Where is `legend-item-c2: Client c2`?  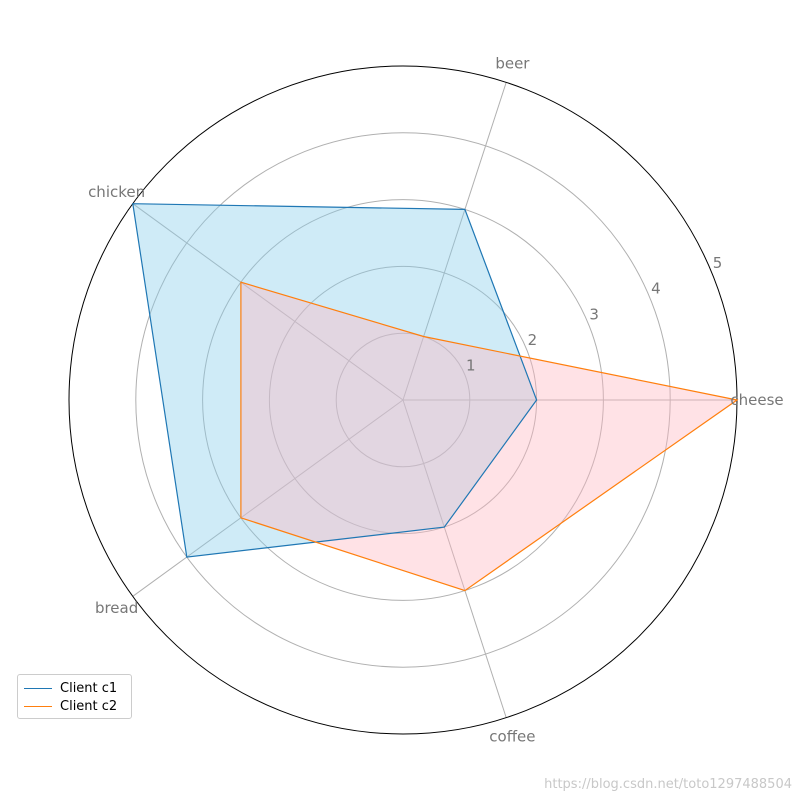 legend-item-c2: Client c2 is located at coordinates (74, 706).